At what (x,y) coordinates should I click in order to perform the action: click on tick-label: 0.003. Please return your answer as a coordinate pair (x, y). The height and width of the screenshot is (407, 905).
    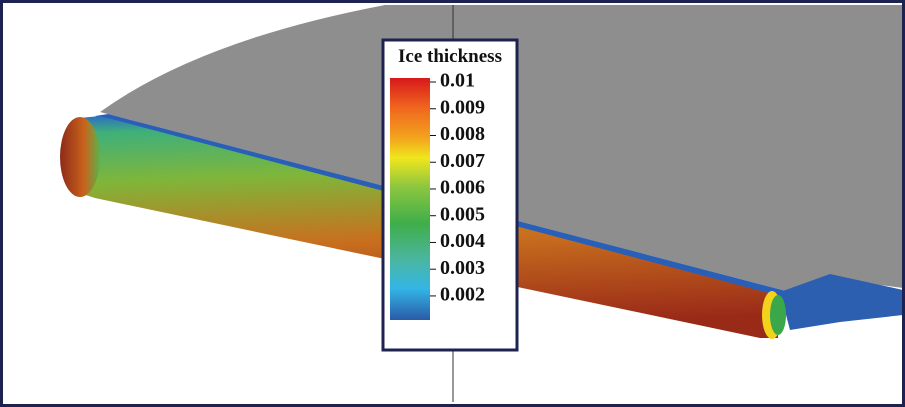
    Looking at the image, I should click on (462, 268).